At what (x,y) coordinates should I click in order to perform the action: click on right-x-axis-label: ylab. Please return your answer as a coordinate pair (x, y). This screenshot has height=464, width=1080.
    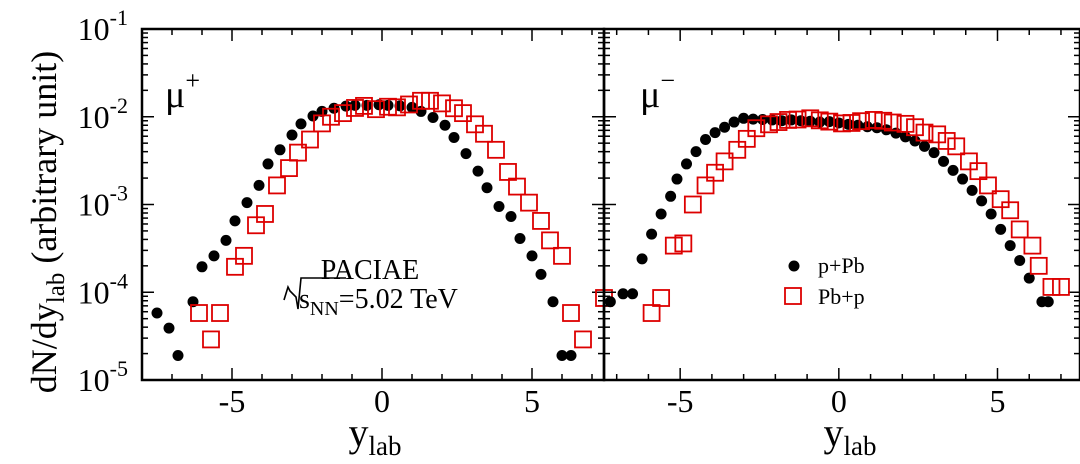
    Looking at the image, I should click on (850, 435).